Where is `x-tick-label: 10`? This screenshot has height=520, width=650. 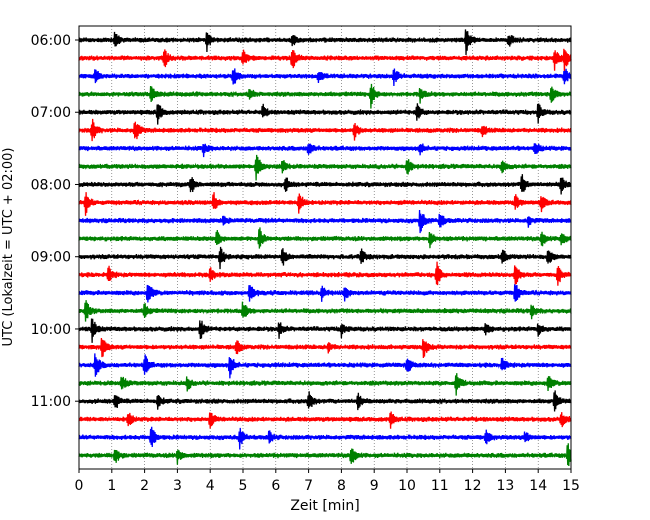 x-tick-label: 10 is located at coordinates (407, 486).